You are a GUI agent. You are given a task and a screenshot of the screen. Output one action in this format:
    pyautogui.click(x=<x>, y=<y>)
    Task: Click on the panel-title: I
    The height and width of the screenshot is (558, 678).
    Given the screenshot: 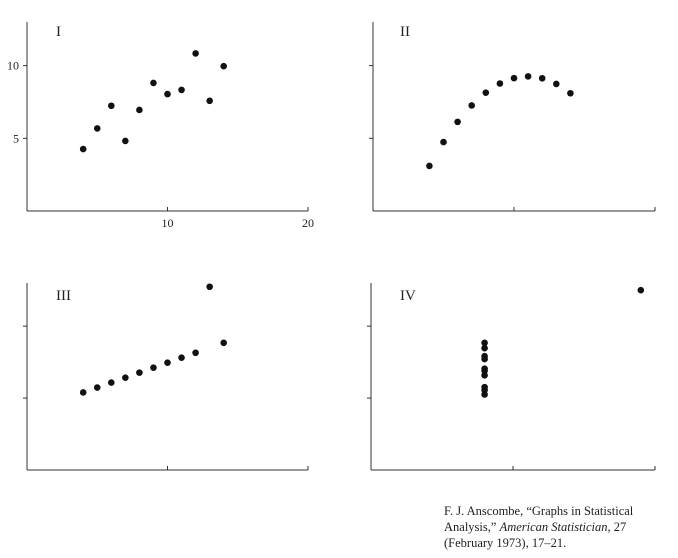 What is the action you would take?
    pyautogui.click(x=58, y=32)
    